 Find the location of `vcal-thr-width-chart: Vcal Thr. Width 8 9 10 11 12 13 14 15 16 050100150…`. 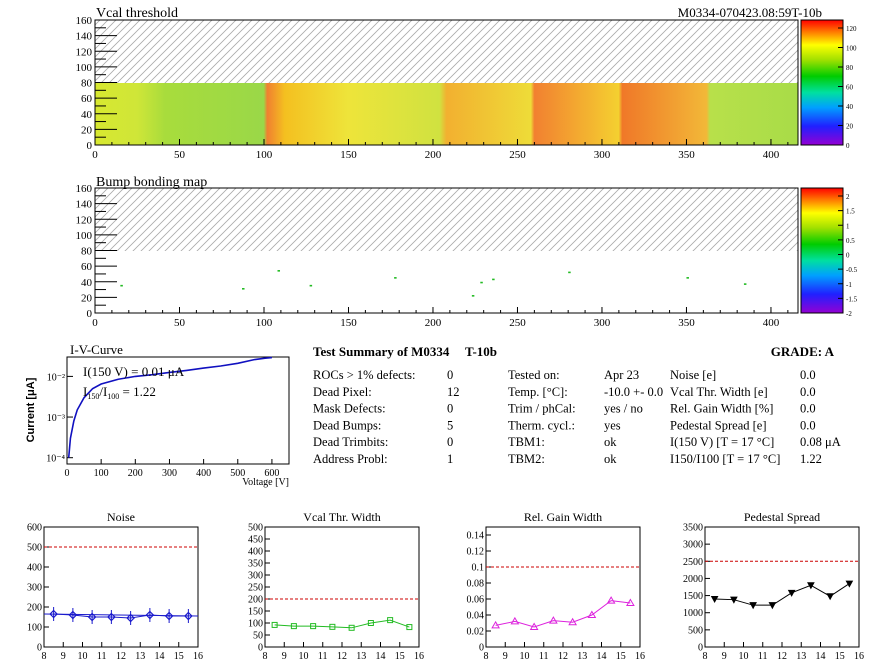

vcal-thr-width-chart: Vcal Thr. Width 8 9 10 11 12 13 14 15 16 050100150… is located at coordinates (336, 586).